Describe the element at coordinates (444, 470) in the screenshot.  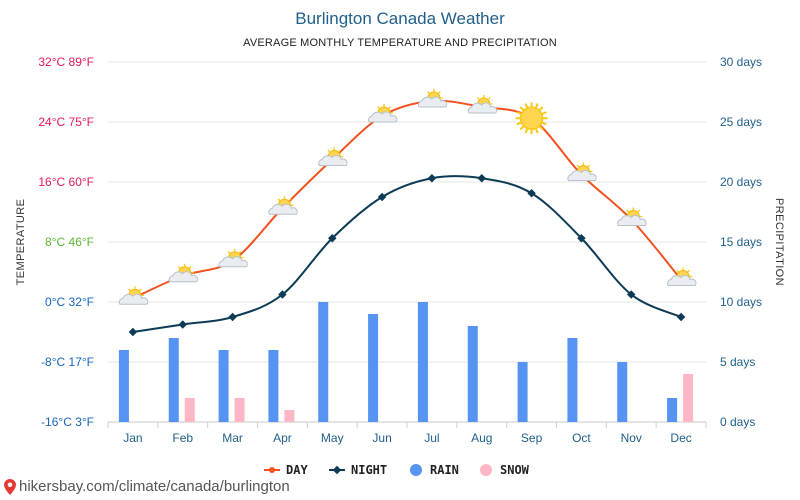
I see `legend-label: RAIN` at that location.